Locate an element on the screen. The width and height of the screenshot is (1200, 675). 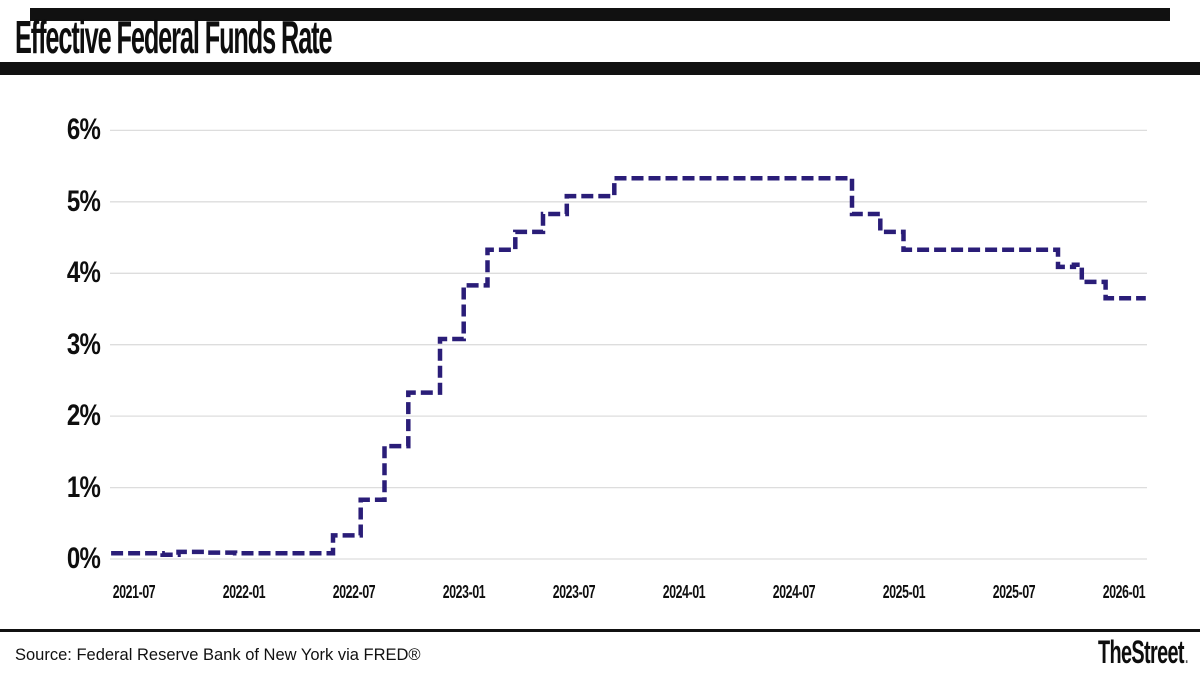
x-axis-tick-label: 2021-07 is located at coordinates (134, 592).